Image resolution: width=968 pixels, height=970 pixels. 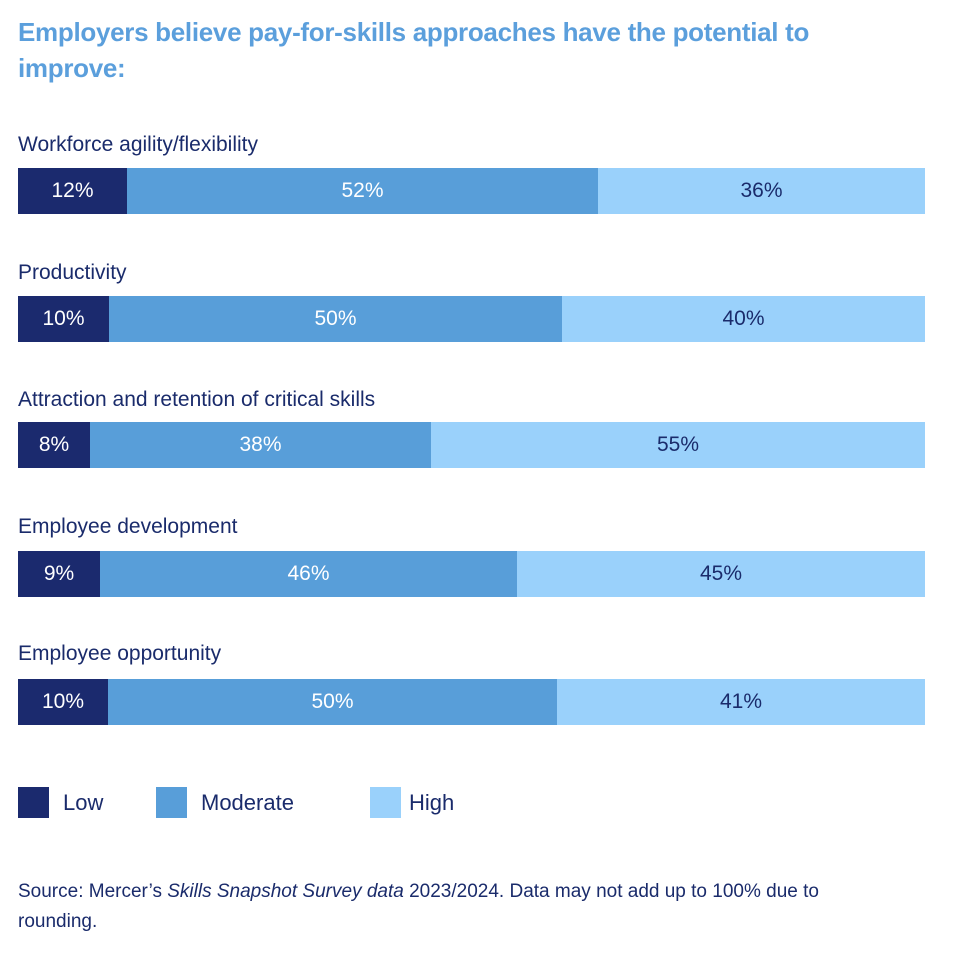 I want to click on category-label: Productivity, so click(x=72, y=272).